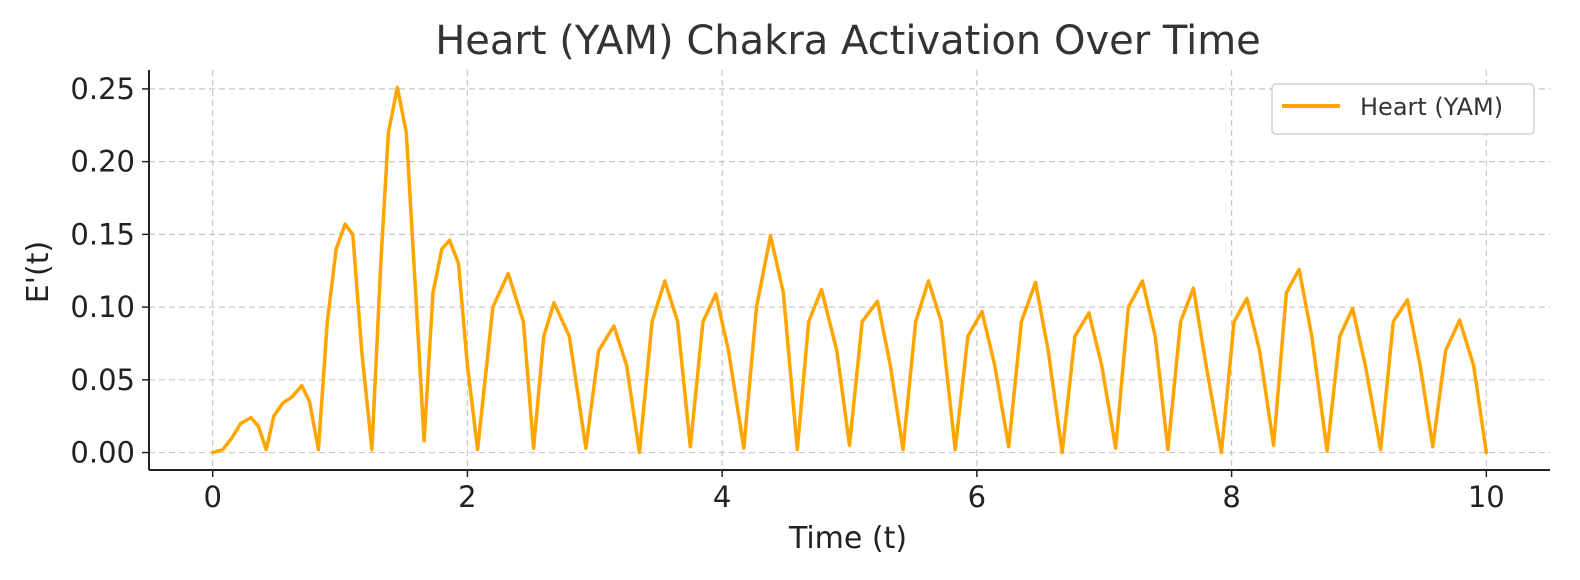 Image resolution: width=1580 pixels, height=580 pixels. What do you see at coordinates (102, 307) in the screenshot?
I see `y-tick-label: 0.10` at bounding box center [102, 307].